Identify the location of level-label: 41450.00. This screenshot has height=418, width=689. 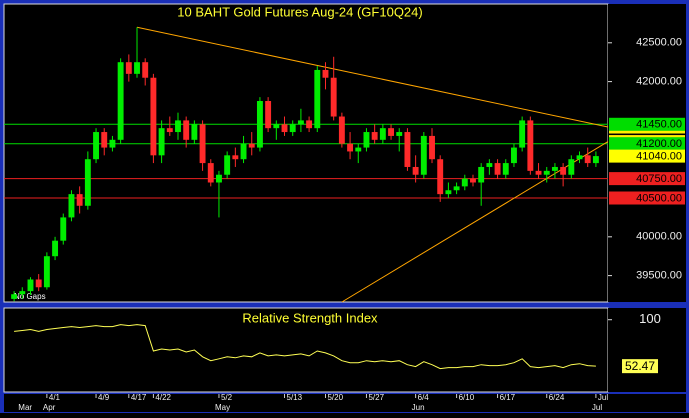
(659, 125).